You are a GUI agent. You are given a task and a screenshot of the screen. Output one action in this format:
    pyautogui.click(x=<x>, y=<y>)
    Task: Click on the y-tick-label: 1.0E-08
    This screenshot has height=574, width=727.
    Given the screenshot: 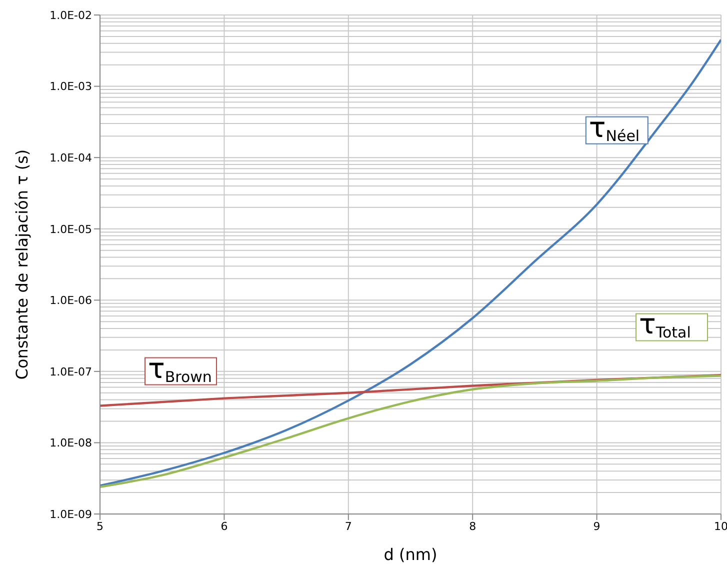 What is the action you would take?
    pyautogui.click(x=71, y=443)
    